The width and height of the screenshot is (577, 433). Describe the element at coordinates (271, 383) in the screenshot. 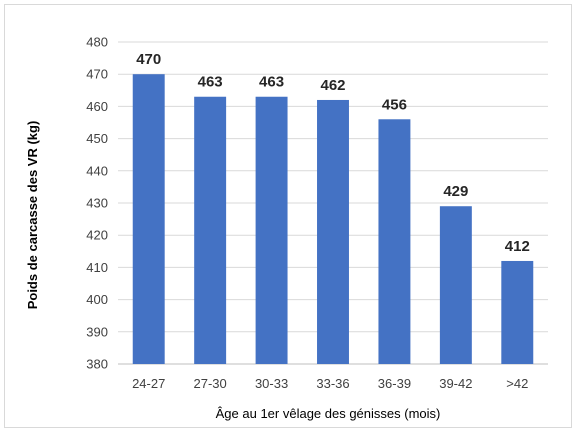

I see `x-tick-label: 30-33` at that location.